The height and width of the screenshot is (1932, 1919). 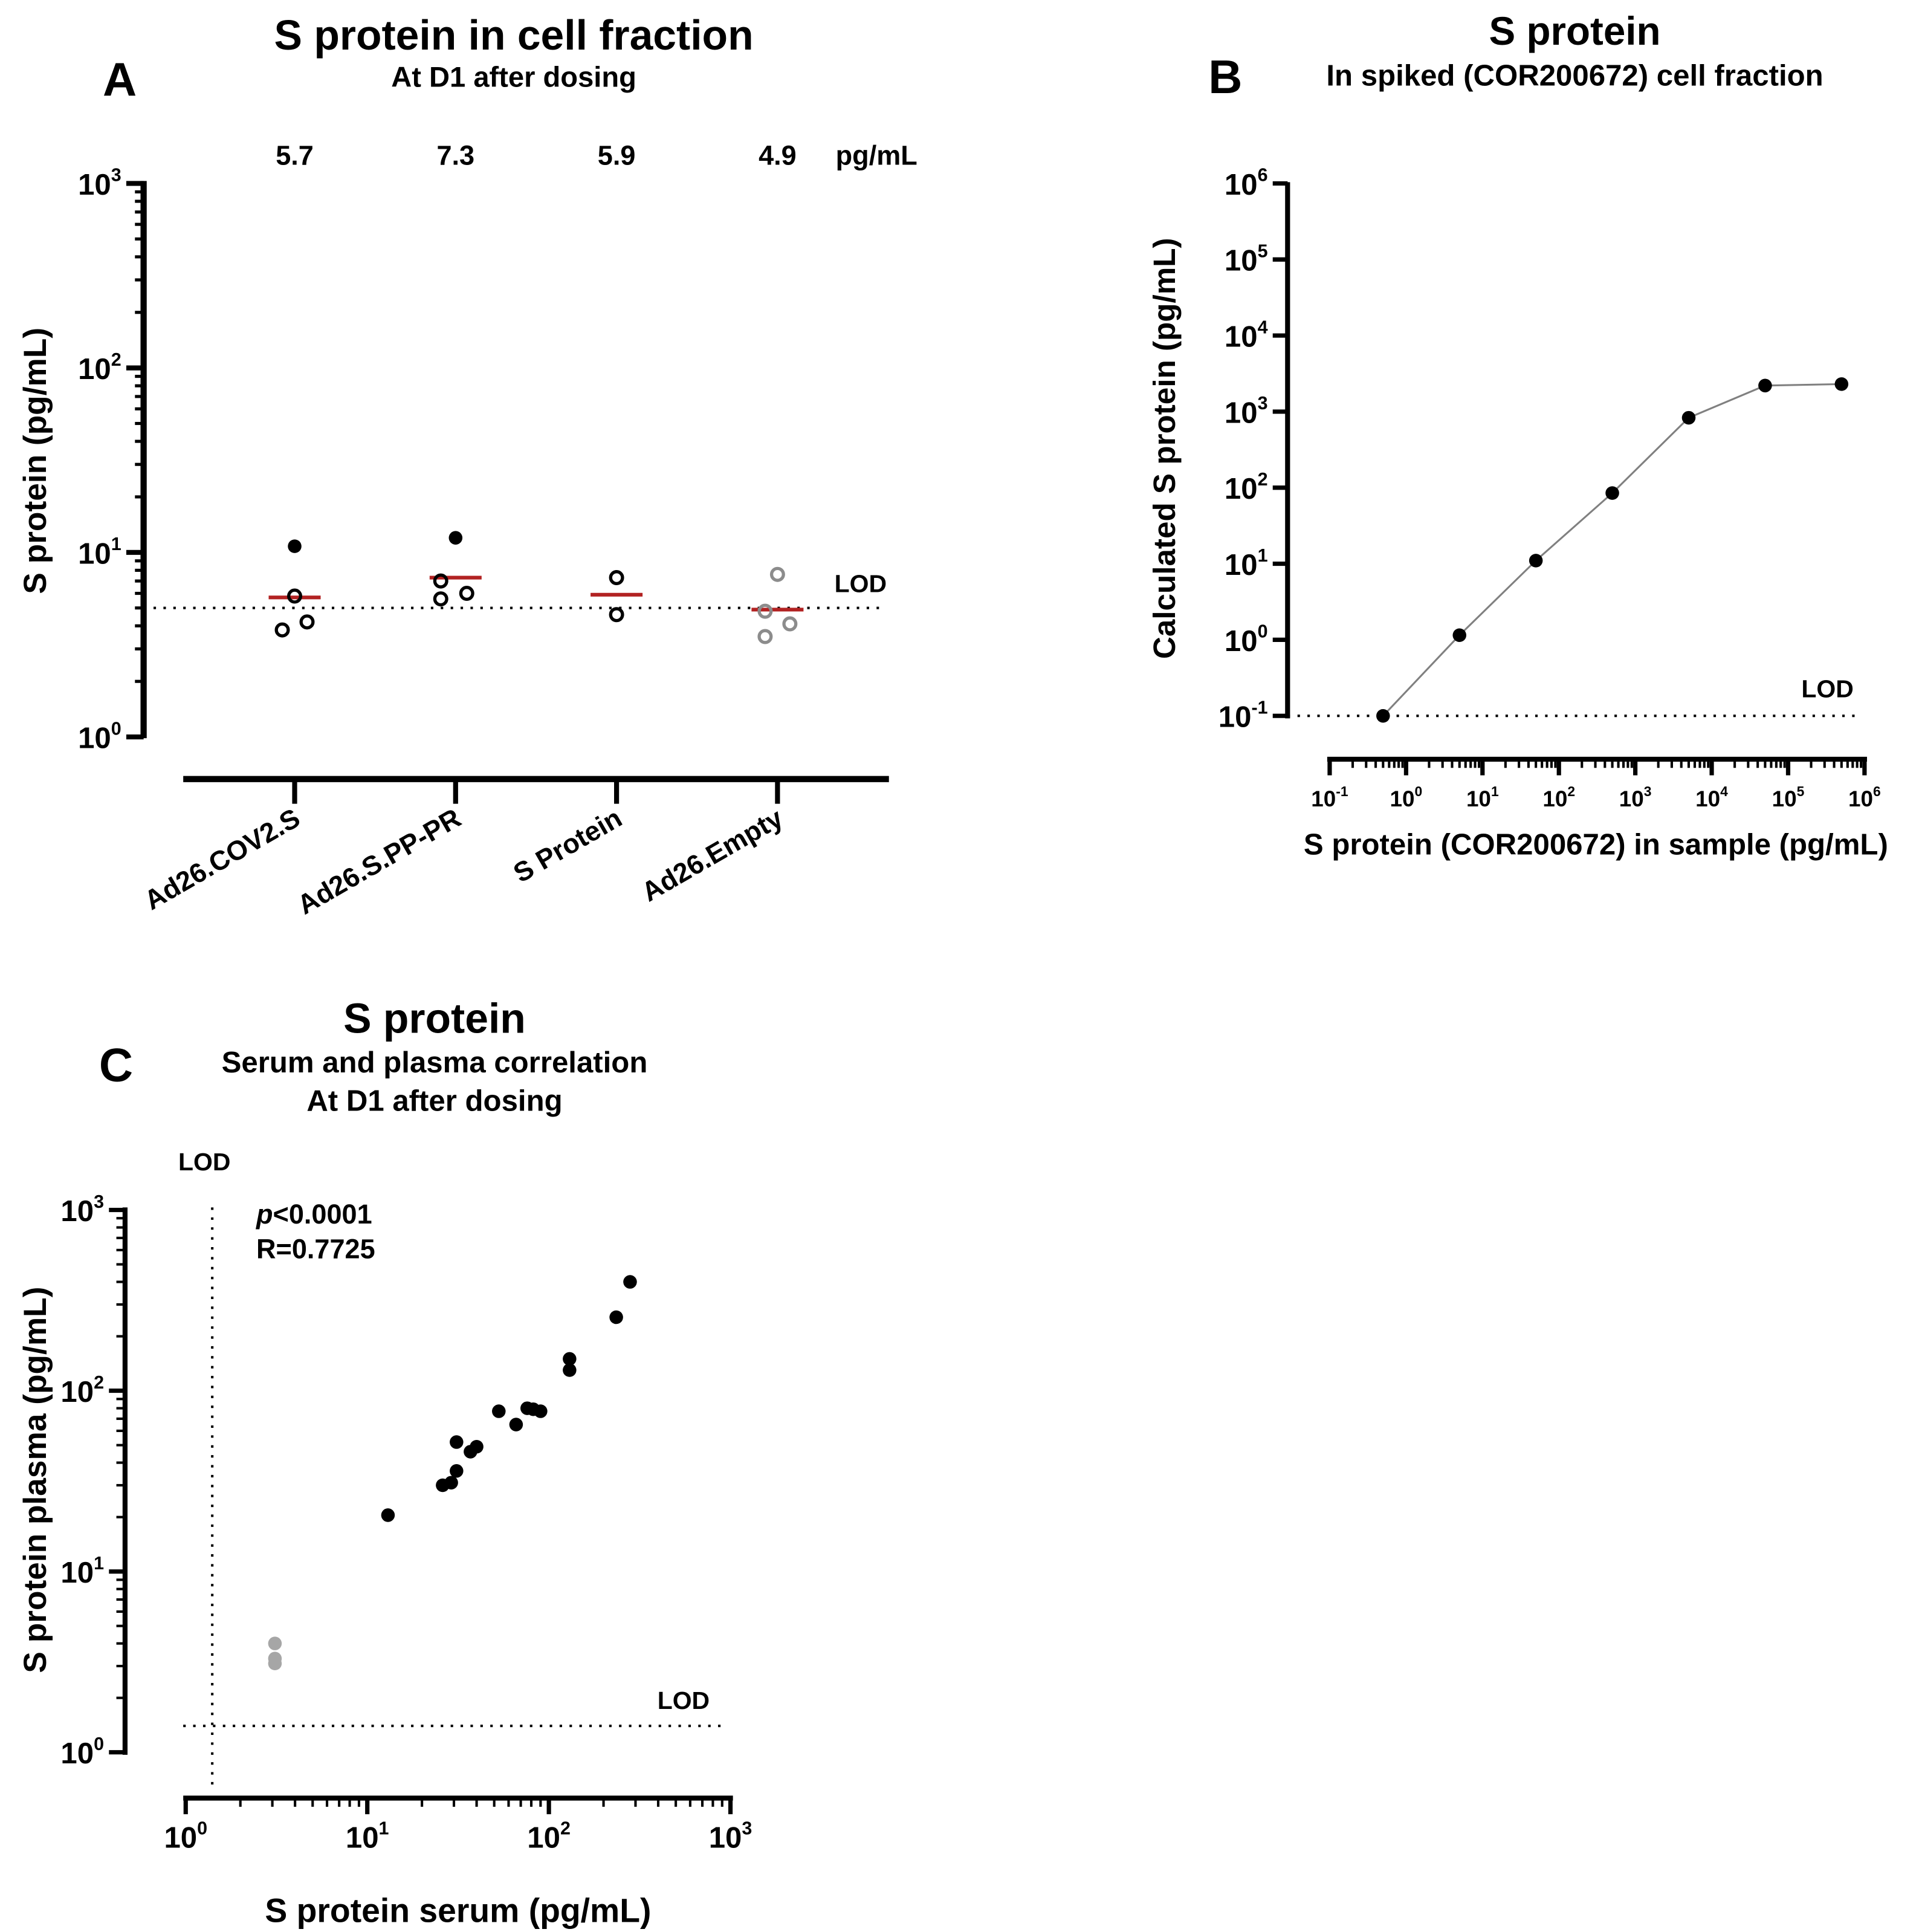 What do you see at coordinates (1877, 791) in the screenshot?
I see `panel-b-x-tick-label-exponent: 6` at bounding box center [1877, 791].